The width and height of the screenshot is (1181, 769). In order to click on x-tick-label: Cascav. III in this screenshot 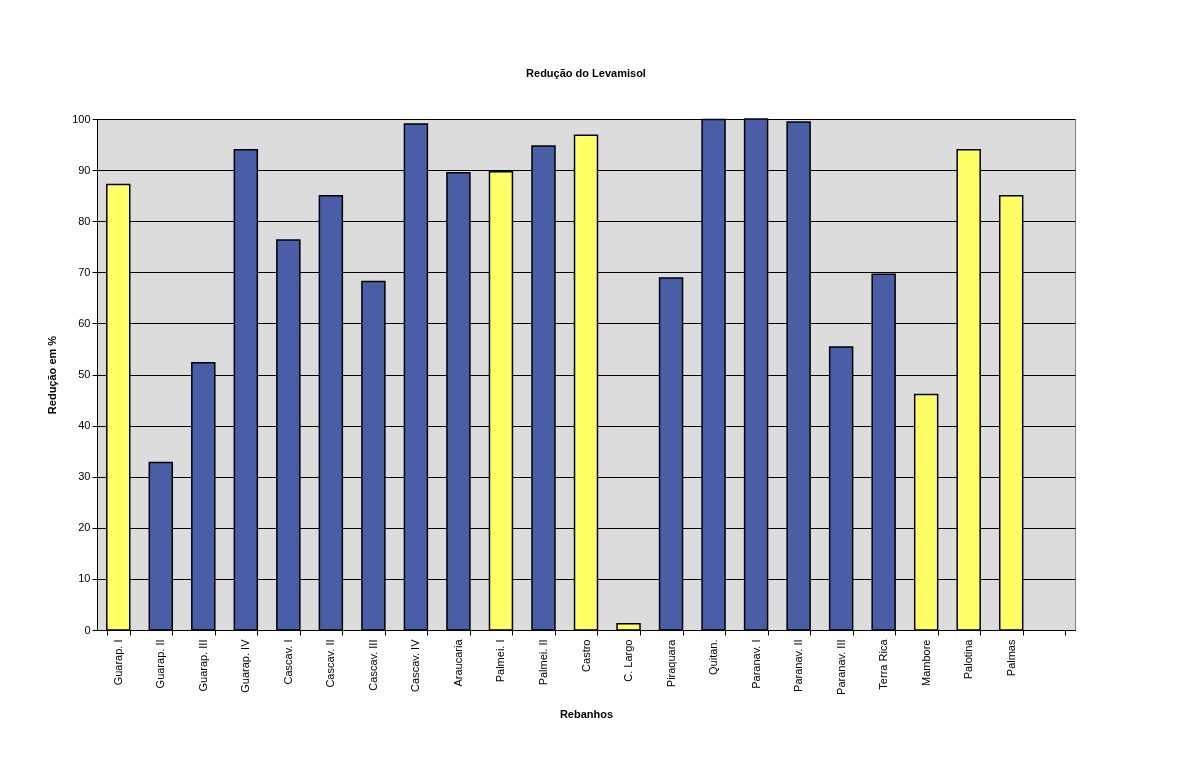, I will do `click(372, 665)`.